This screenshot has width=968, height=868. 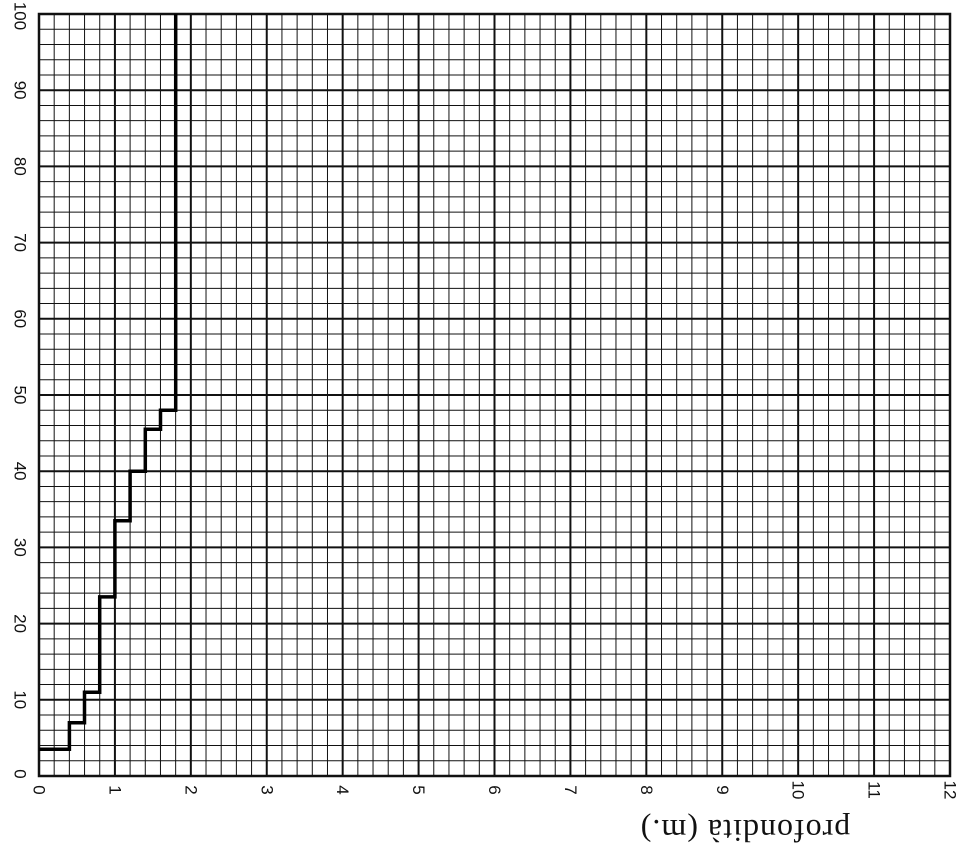 I want to click on y-tick-label: 60, so click(x=20, y=318).